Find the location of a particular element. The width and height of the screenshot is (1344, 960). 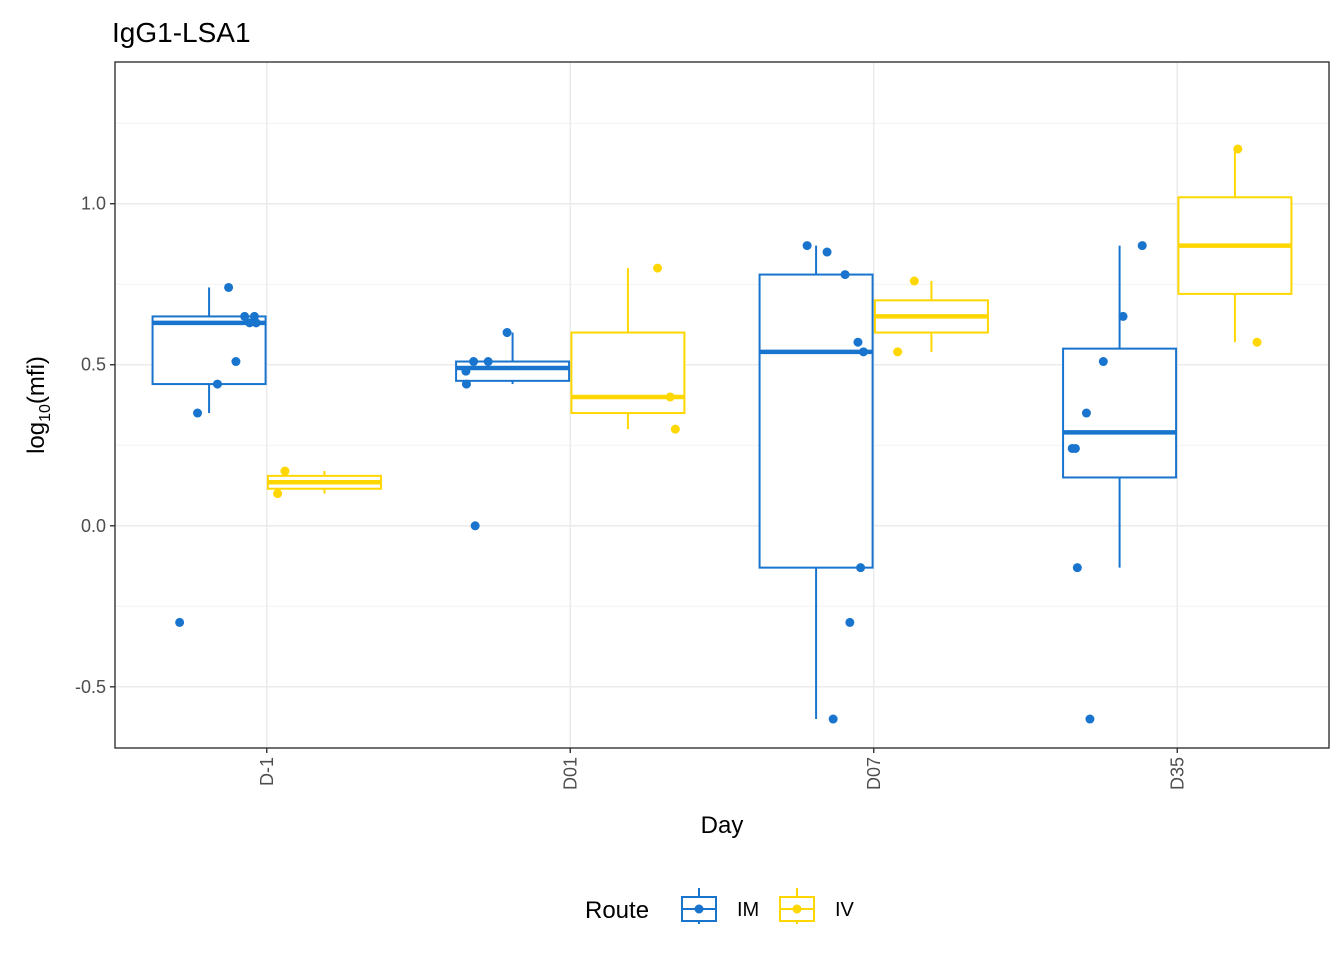

x-tick-label: D-1 is located at coordinates (267, 771).